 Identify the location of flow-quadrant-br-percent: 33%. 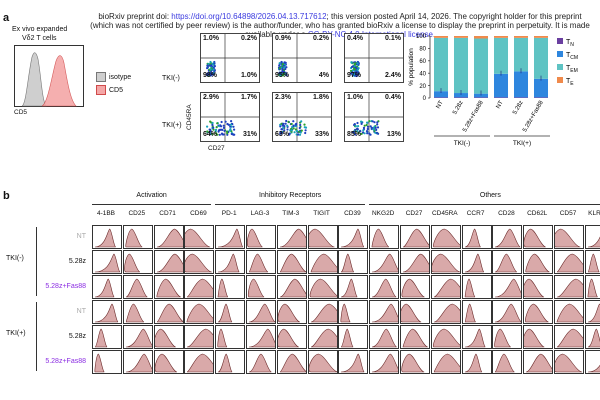
(321, 134).